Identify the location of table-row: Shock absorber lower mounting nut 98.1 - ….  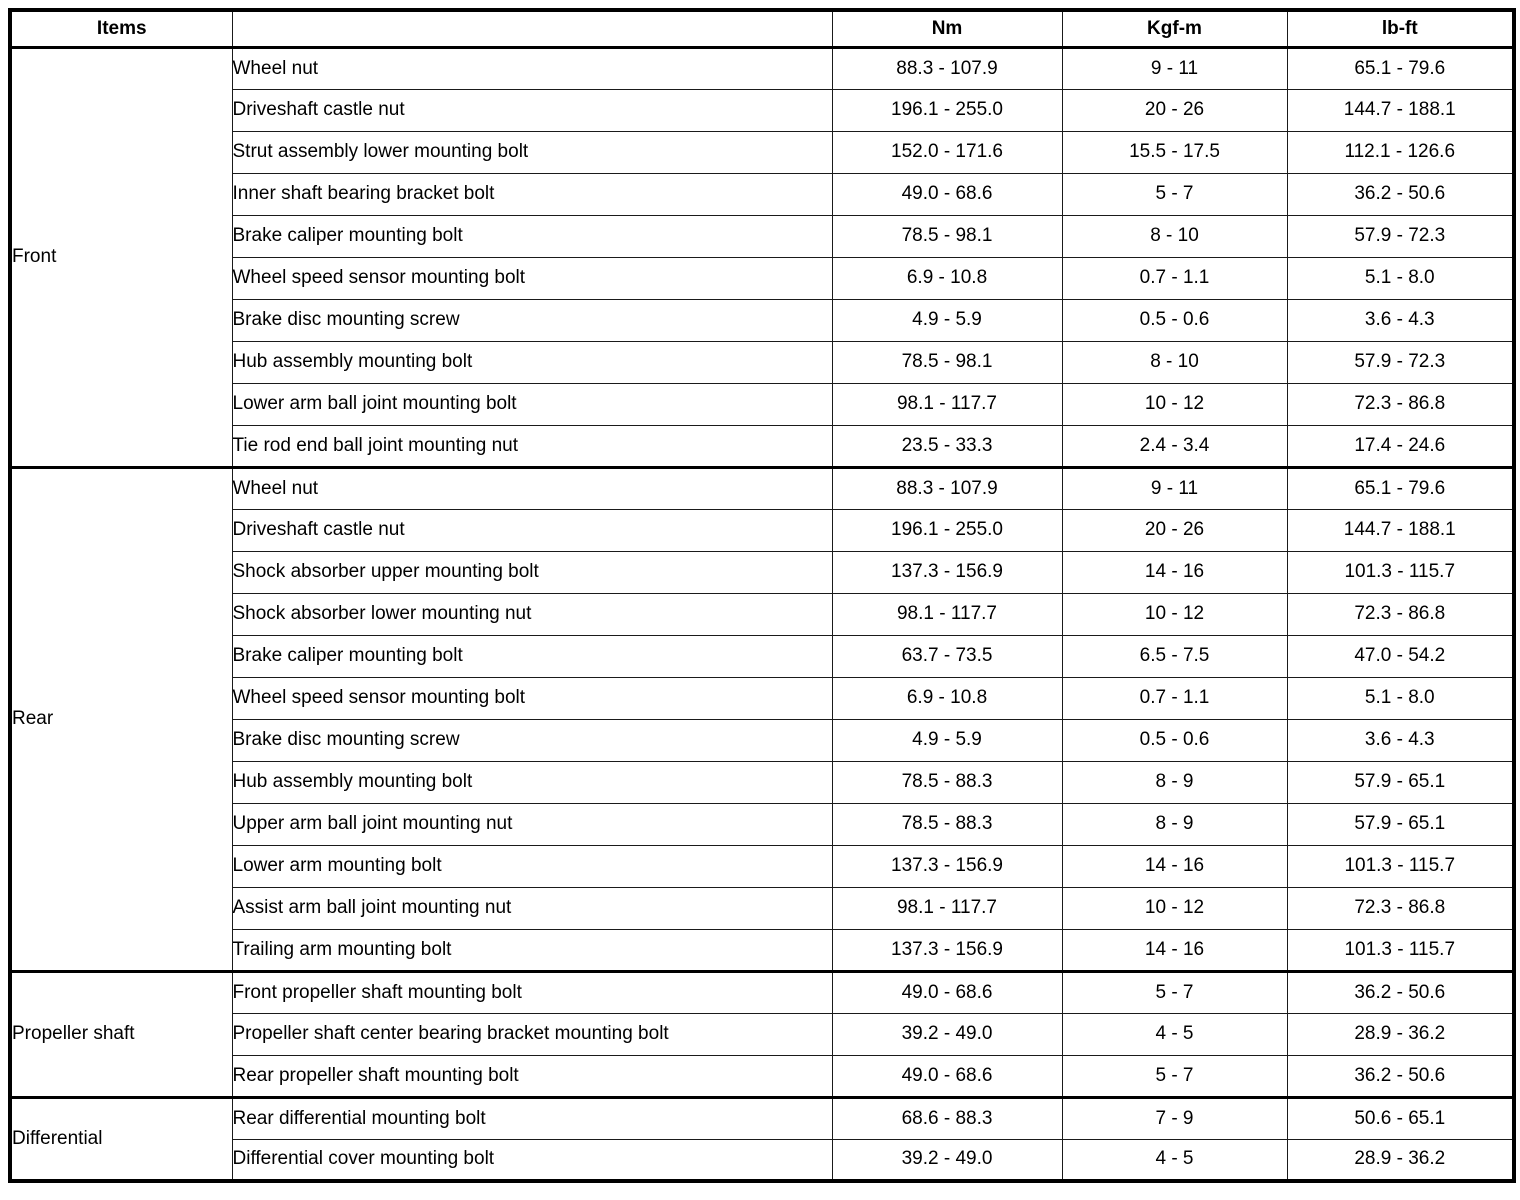
(762, 614).